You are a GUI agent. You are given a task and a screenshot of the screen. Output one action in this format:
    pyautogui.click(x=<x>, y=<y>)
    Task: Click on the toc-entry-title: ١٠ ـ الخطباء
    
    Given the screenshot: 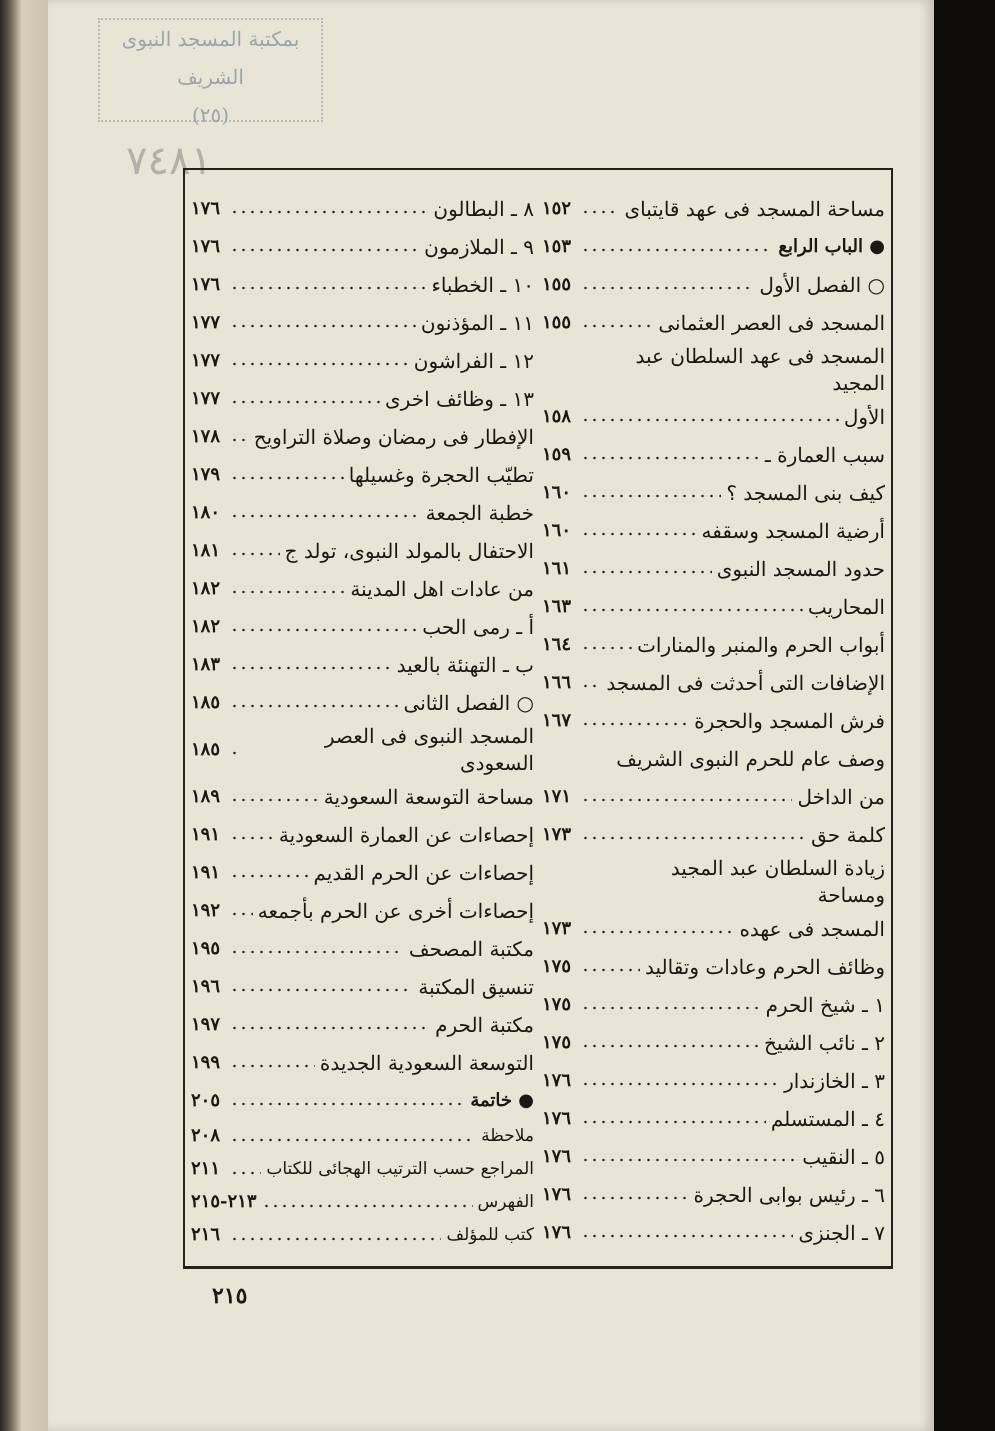 What is the action you would take?
    pyautogui.click(x=482, y=284)
    